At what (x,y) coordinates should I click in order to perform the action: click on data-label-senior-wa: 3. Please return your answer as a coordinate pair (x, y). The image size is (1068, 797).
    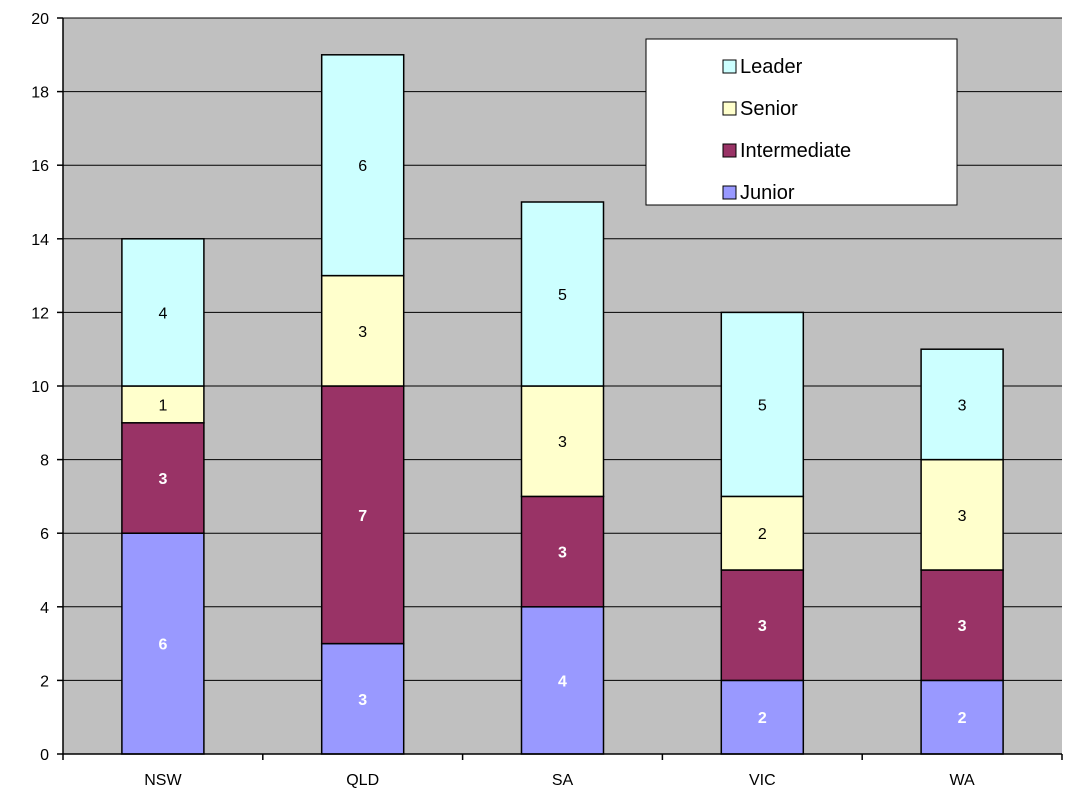
    Looking at the image, I should click on (962, 516).